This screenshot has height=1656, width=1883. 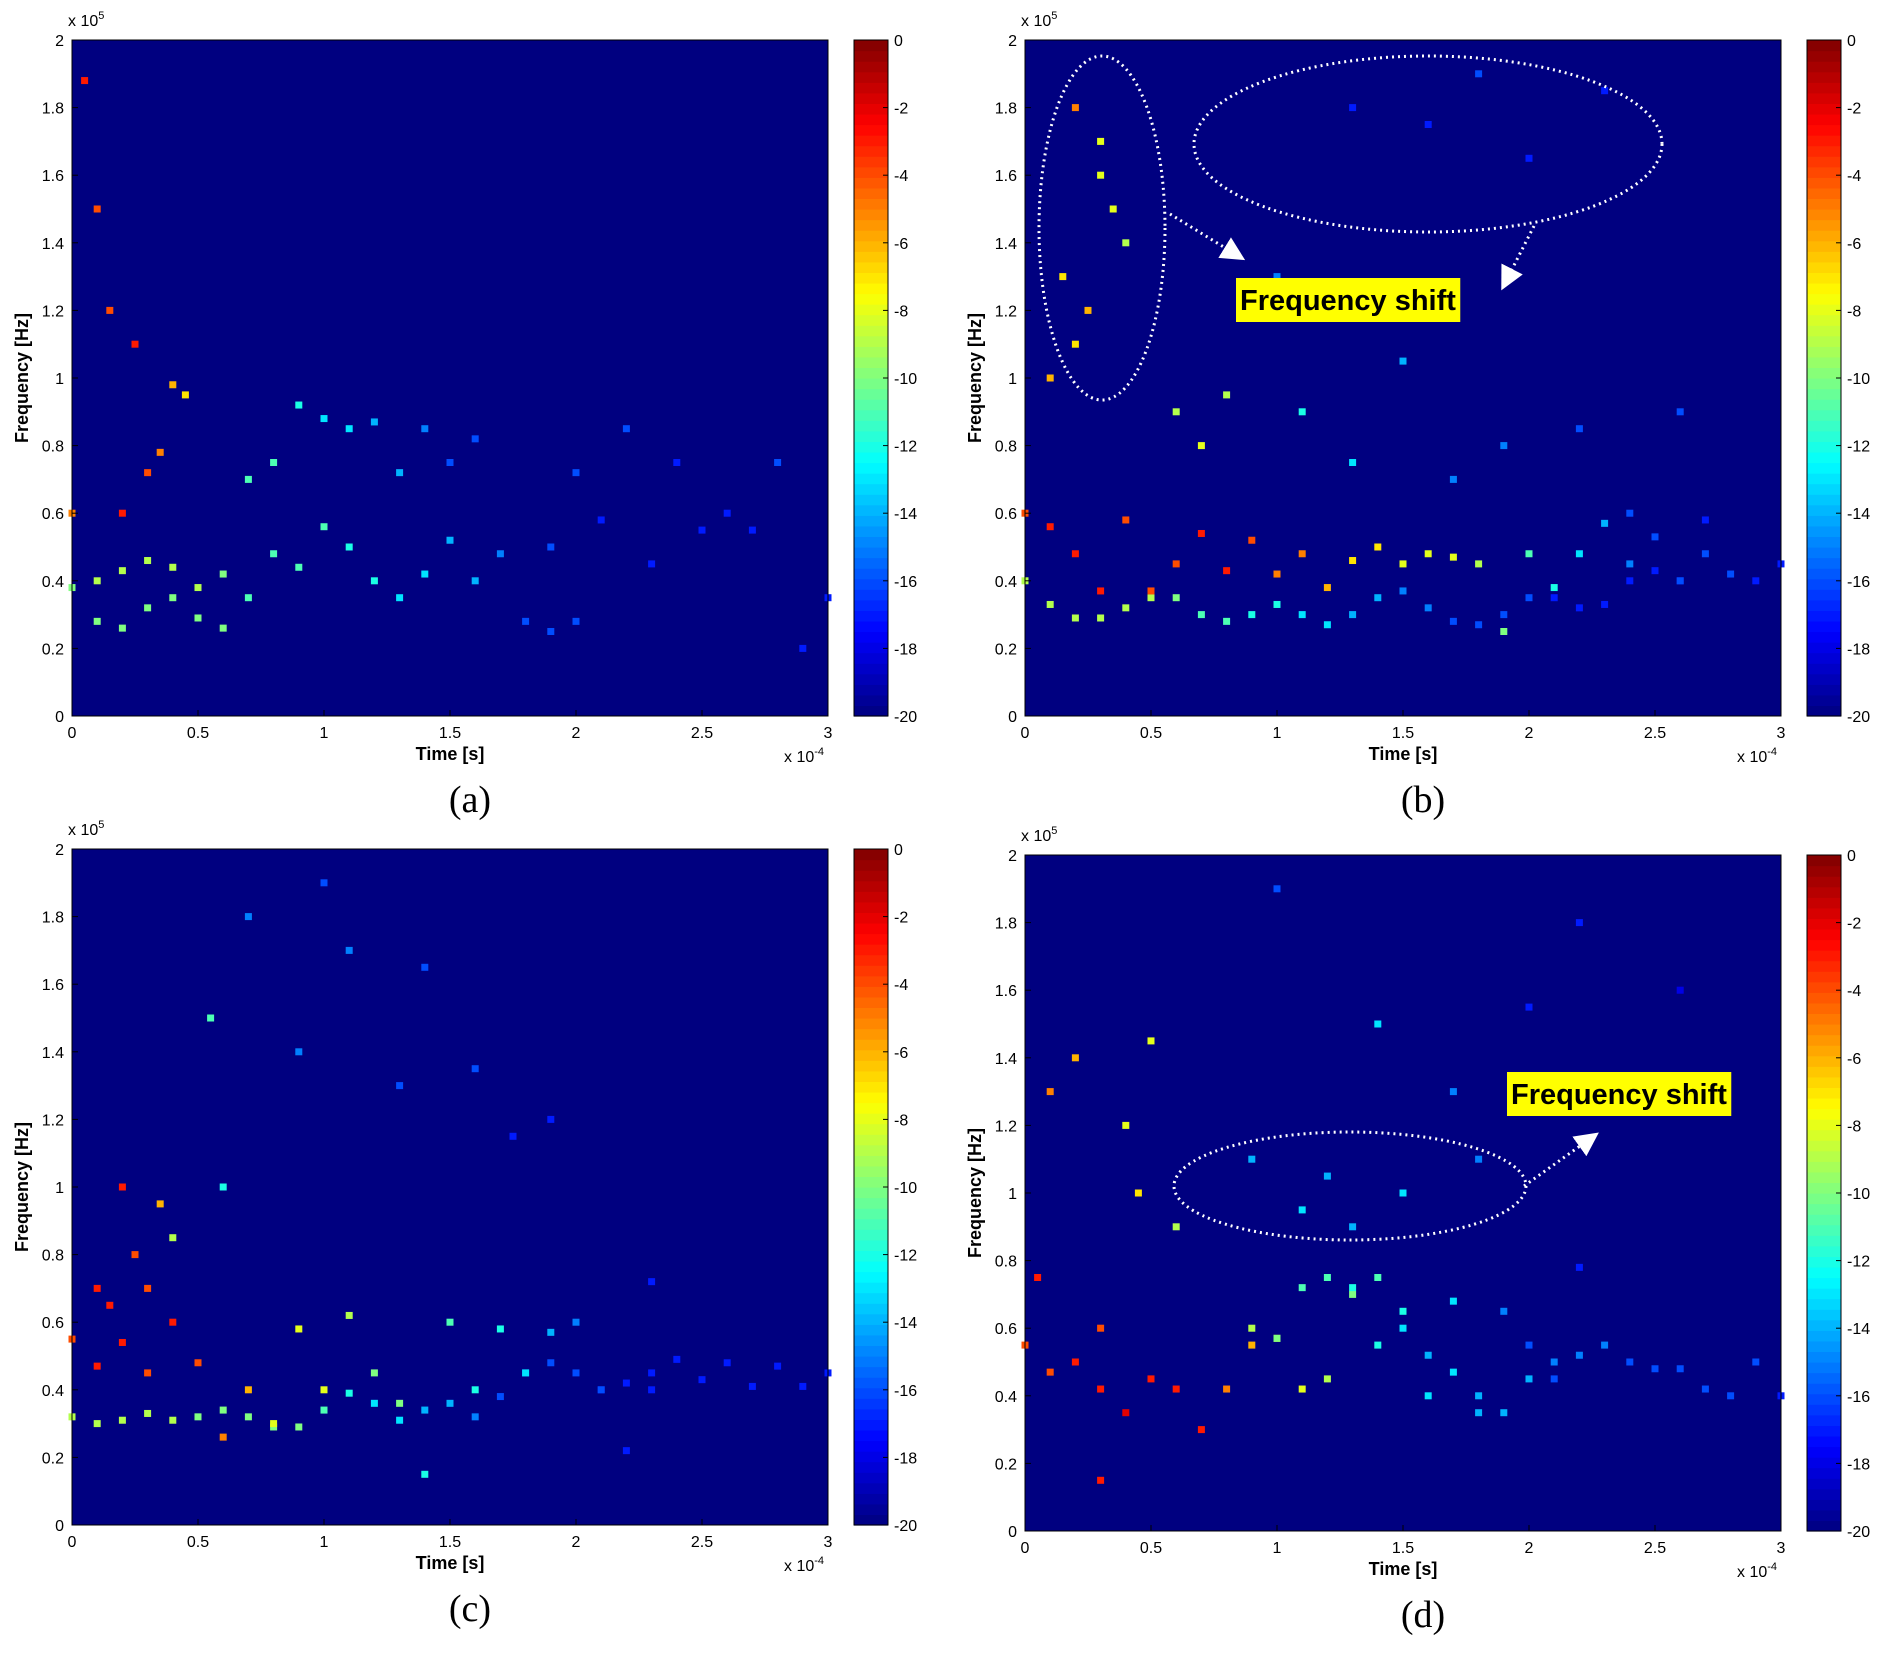 What do you see at coordinates (1752, 1572) in the screenshot?
I see `x-multiplier-base: x 10` at bounding box center [1752, 1572].